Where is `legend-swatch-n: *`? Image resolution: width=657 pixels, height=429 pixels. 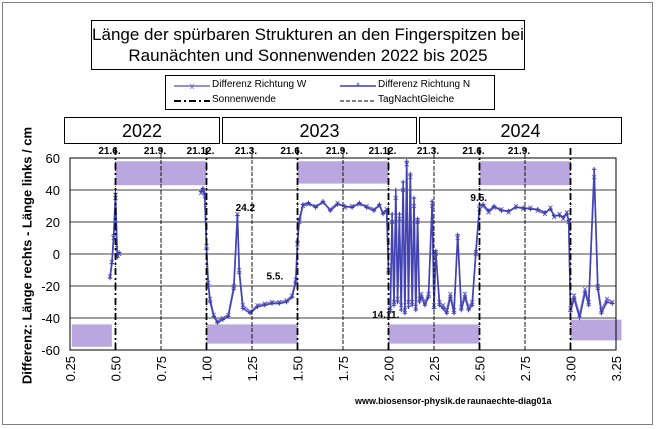 legend-swatch-n: * is located at coordinates (358, 86).